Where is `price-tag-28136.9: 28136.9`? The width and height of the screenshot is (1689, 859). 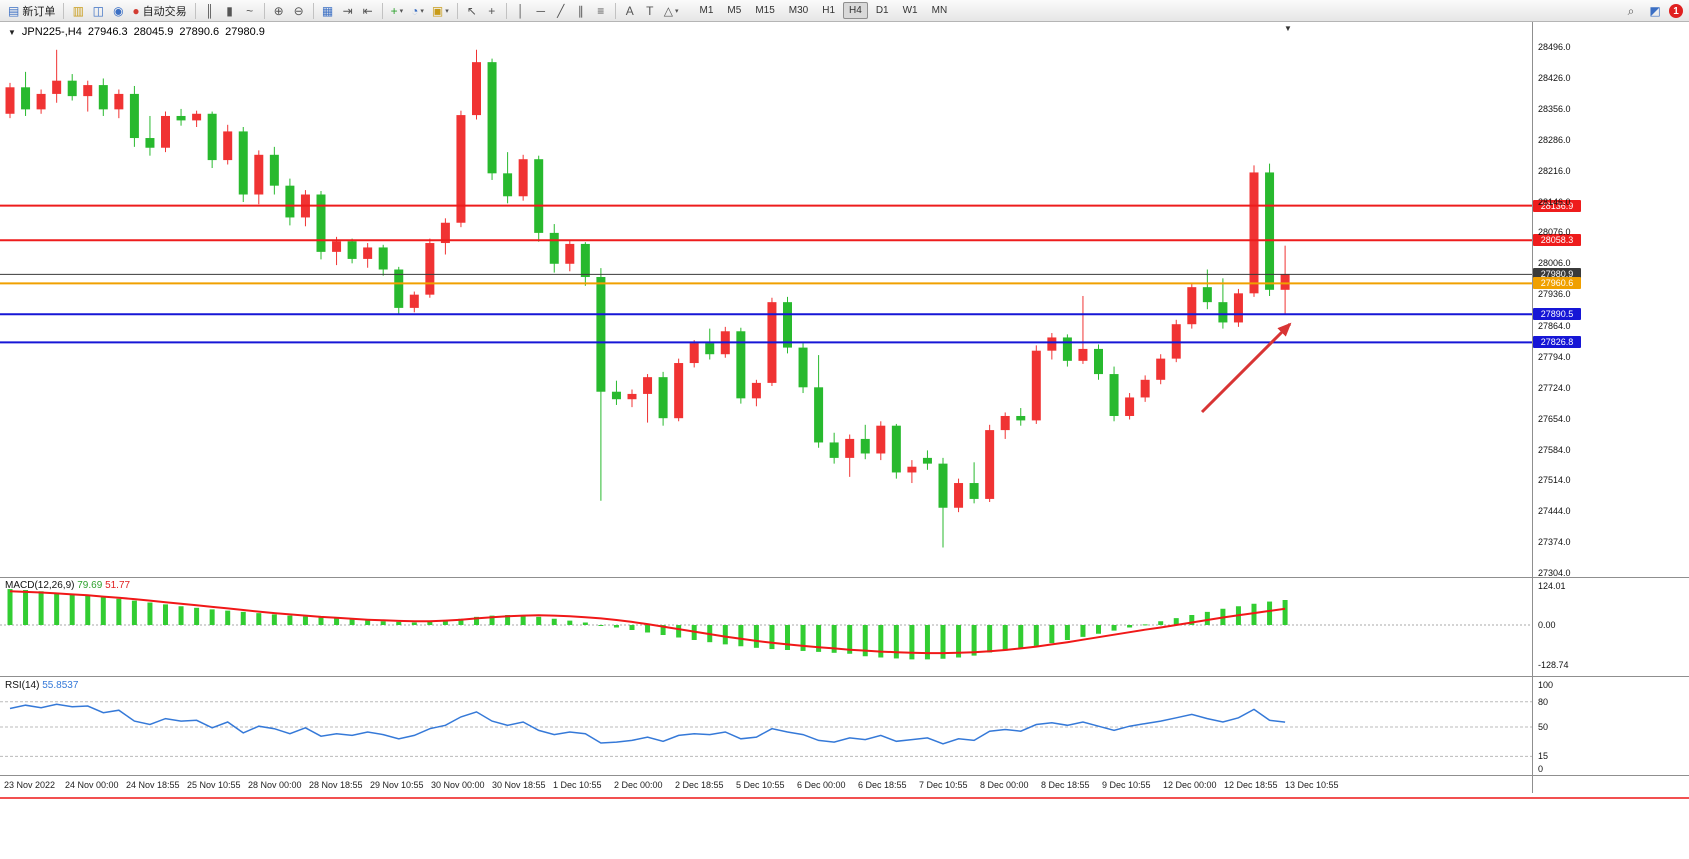
price-tag-28136.9: 28136.9 is located at coordinates (1557, 205).